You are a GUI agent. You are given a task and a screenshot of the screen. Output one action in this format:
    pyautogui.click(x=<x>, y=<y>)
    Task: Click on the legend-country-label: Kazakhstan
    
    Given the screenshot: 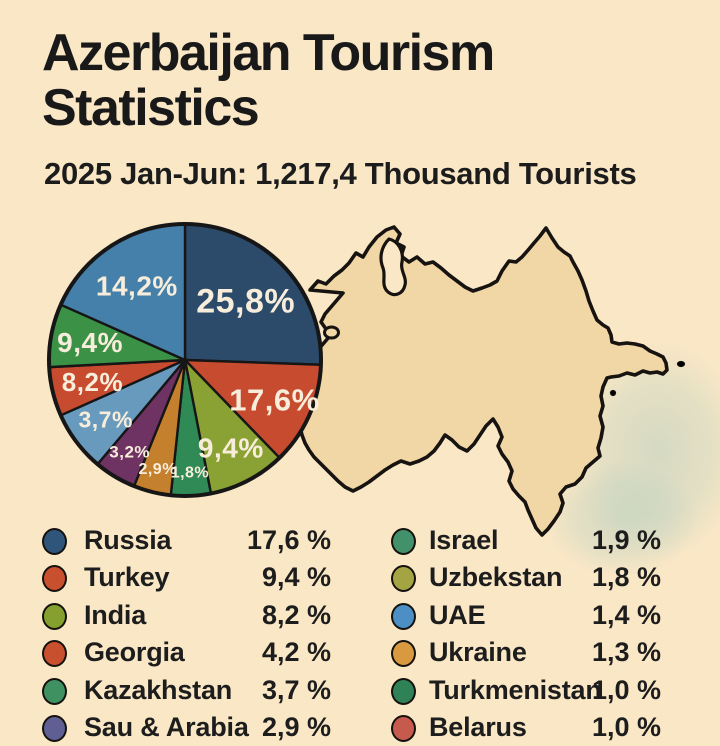 What is the action you would take?
    pyautogui.click(x=158, y=689)
    